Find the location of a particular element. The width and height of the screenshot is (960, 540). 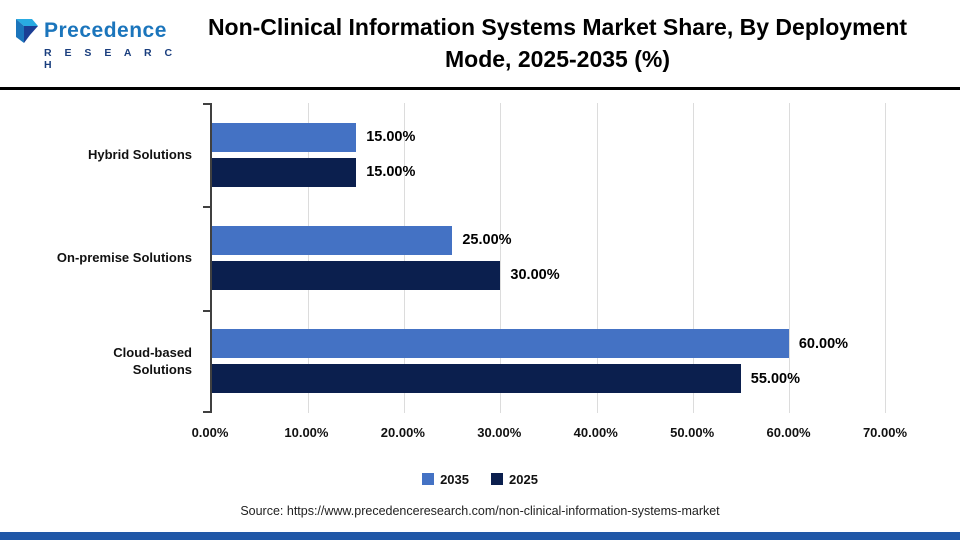

bar-row-2035-hybrid-solutions: 15.00% is located at coordinates (548, 137).